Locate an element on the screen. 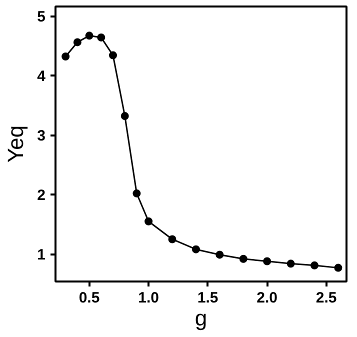 Image resolution: width=357 pixels, height=337 pixels. x-tick-label: 0.5 is located at coordinates (89, 298).